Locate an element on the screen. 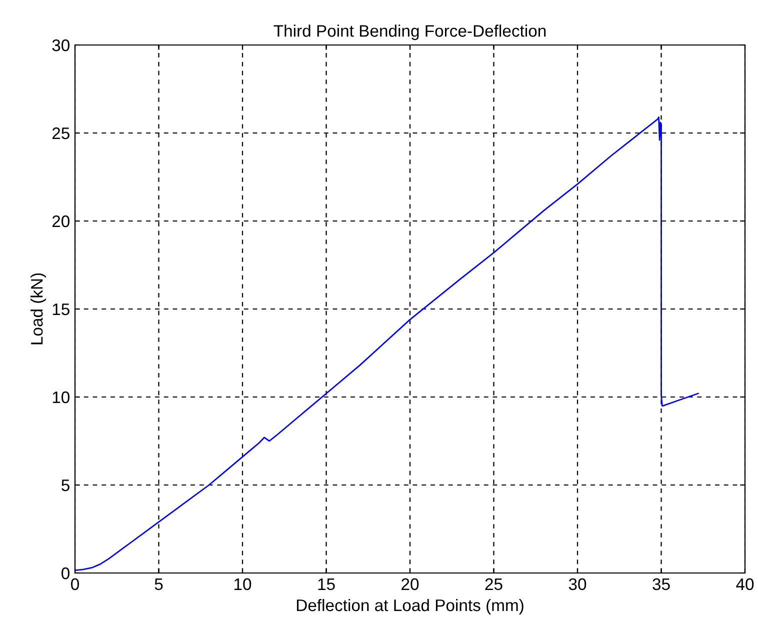 The image size is (758, 631). y-tick-label: 25 is located at coordinates (61, 133).